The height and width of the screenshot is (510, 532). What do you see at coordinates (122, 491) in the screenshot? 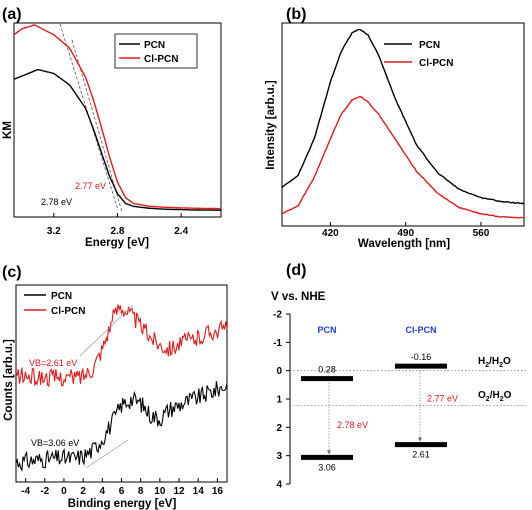
I see `x-tick-label: 6` at bounding box center [122, 491].